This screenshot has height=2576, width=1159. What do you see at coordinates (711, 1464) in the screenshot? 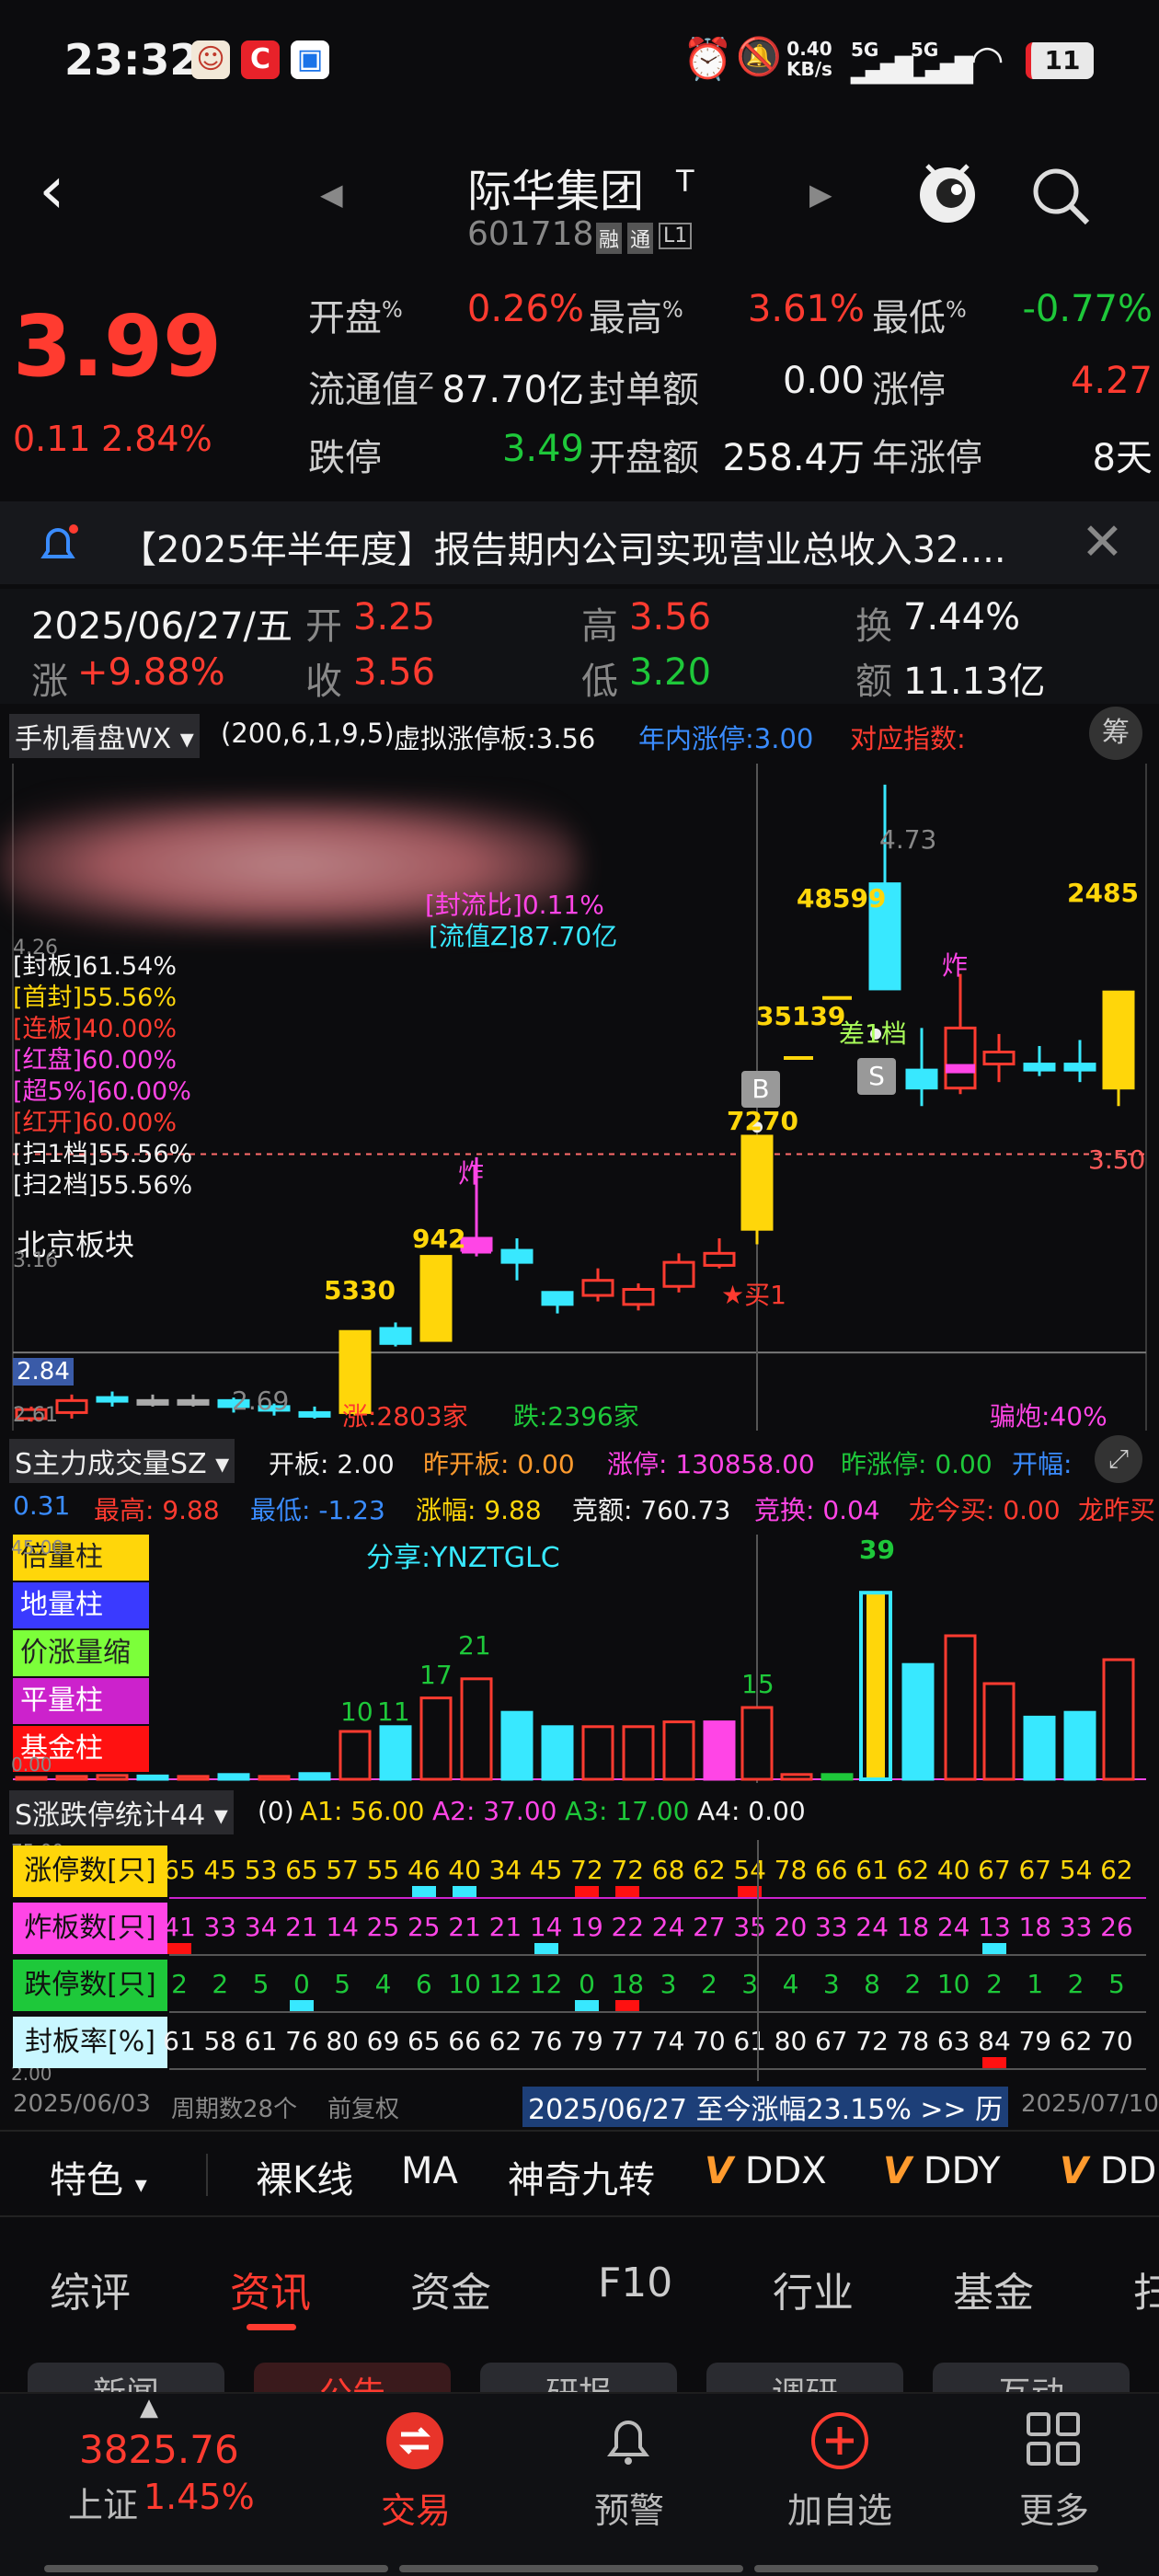
I see `vh-zt: 涨停: 130858.00` at bounding box center [711, 1464].